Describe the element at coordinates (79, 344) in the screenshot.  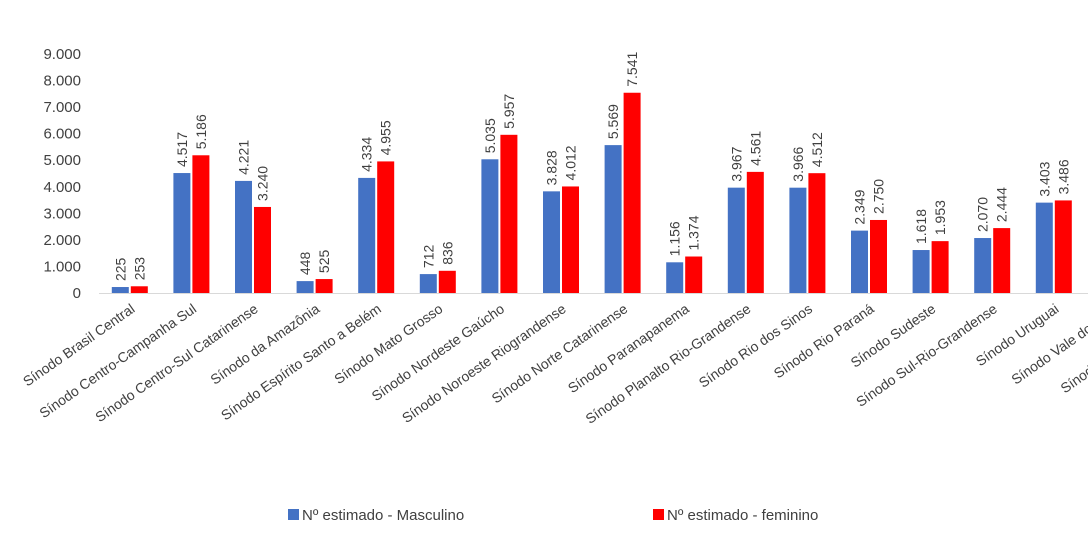
I see `x-category-label: Sínodo Brasil Central` at that location.